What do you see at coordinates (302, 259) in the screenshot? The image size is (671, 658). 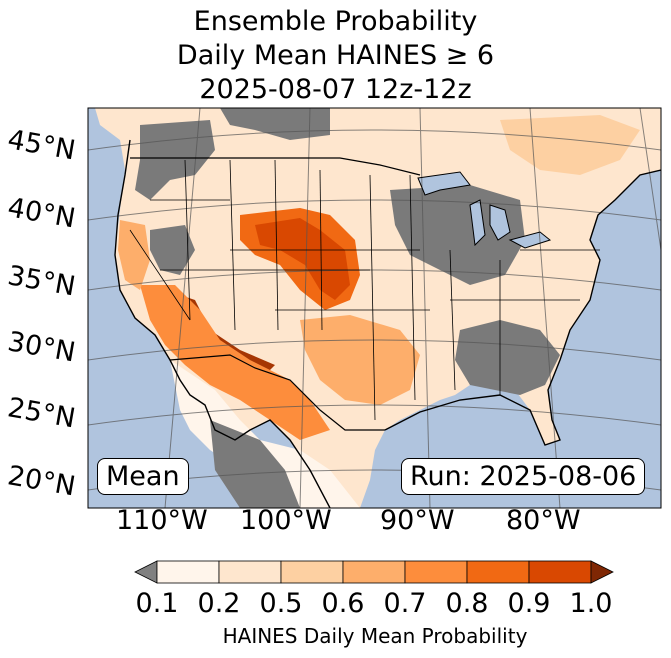 I see `prob-core` at bounding box center [302, 259].